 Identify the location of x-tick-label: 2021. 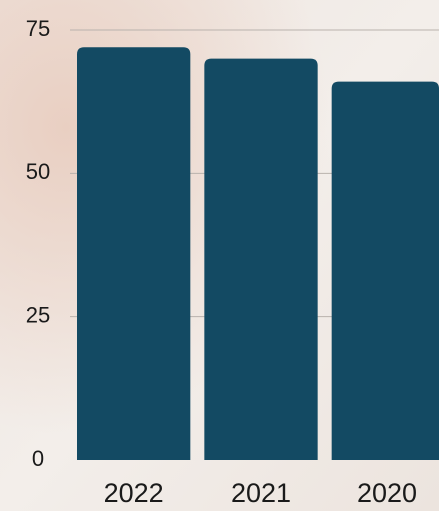
(261, 493).